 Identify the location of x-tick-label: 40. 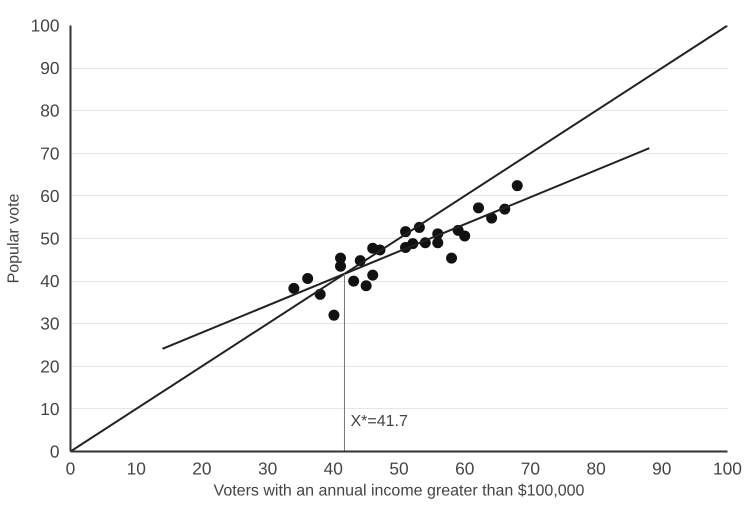
(333, 468).